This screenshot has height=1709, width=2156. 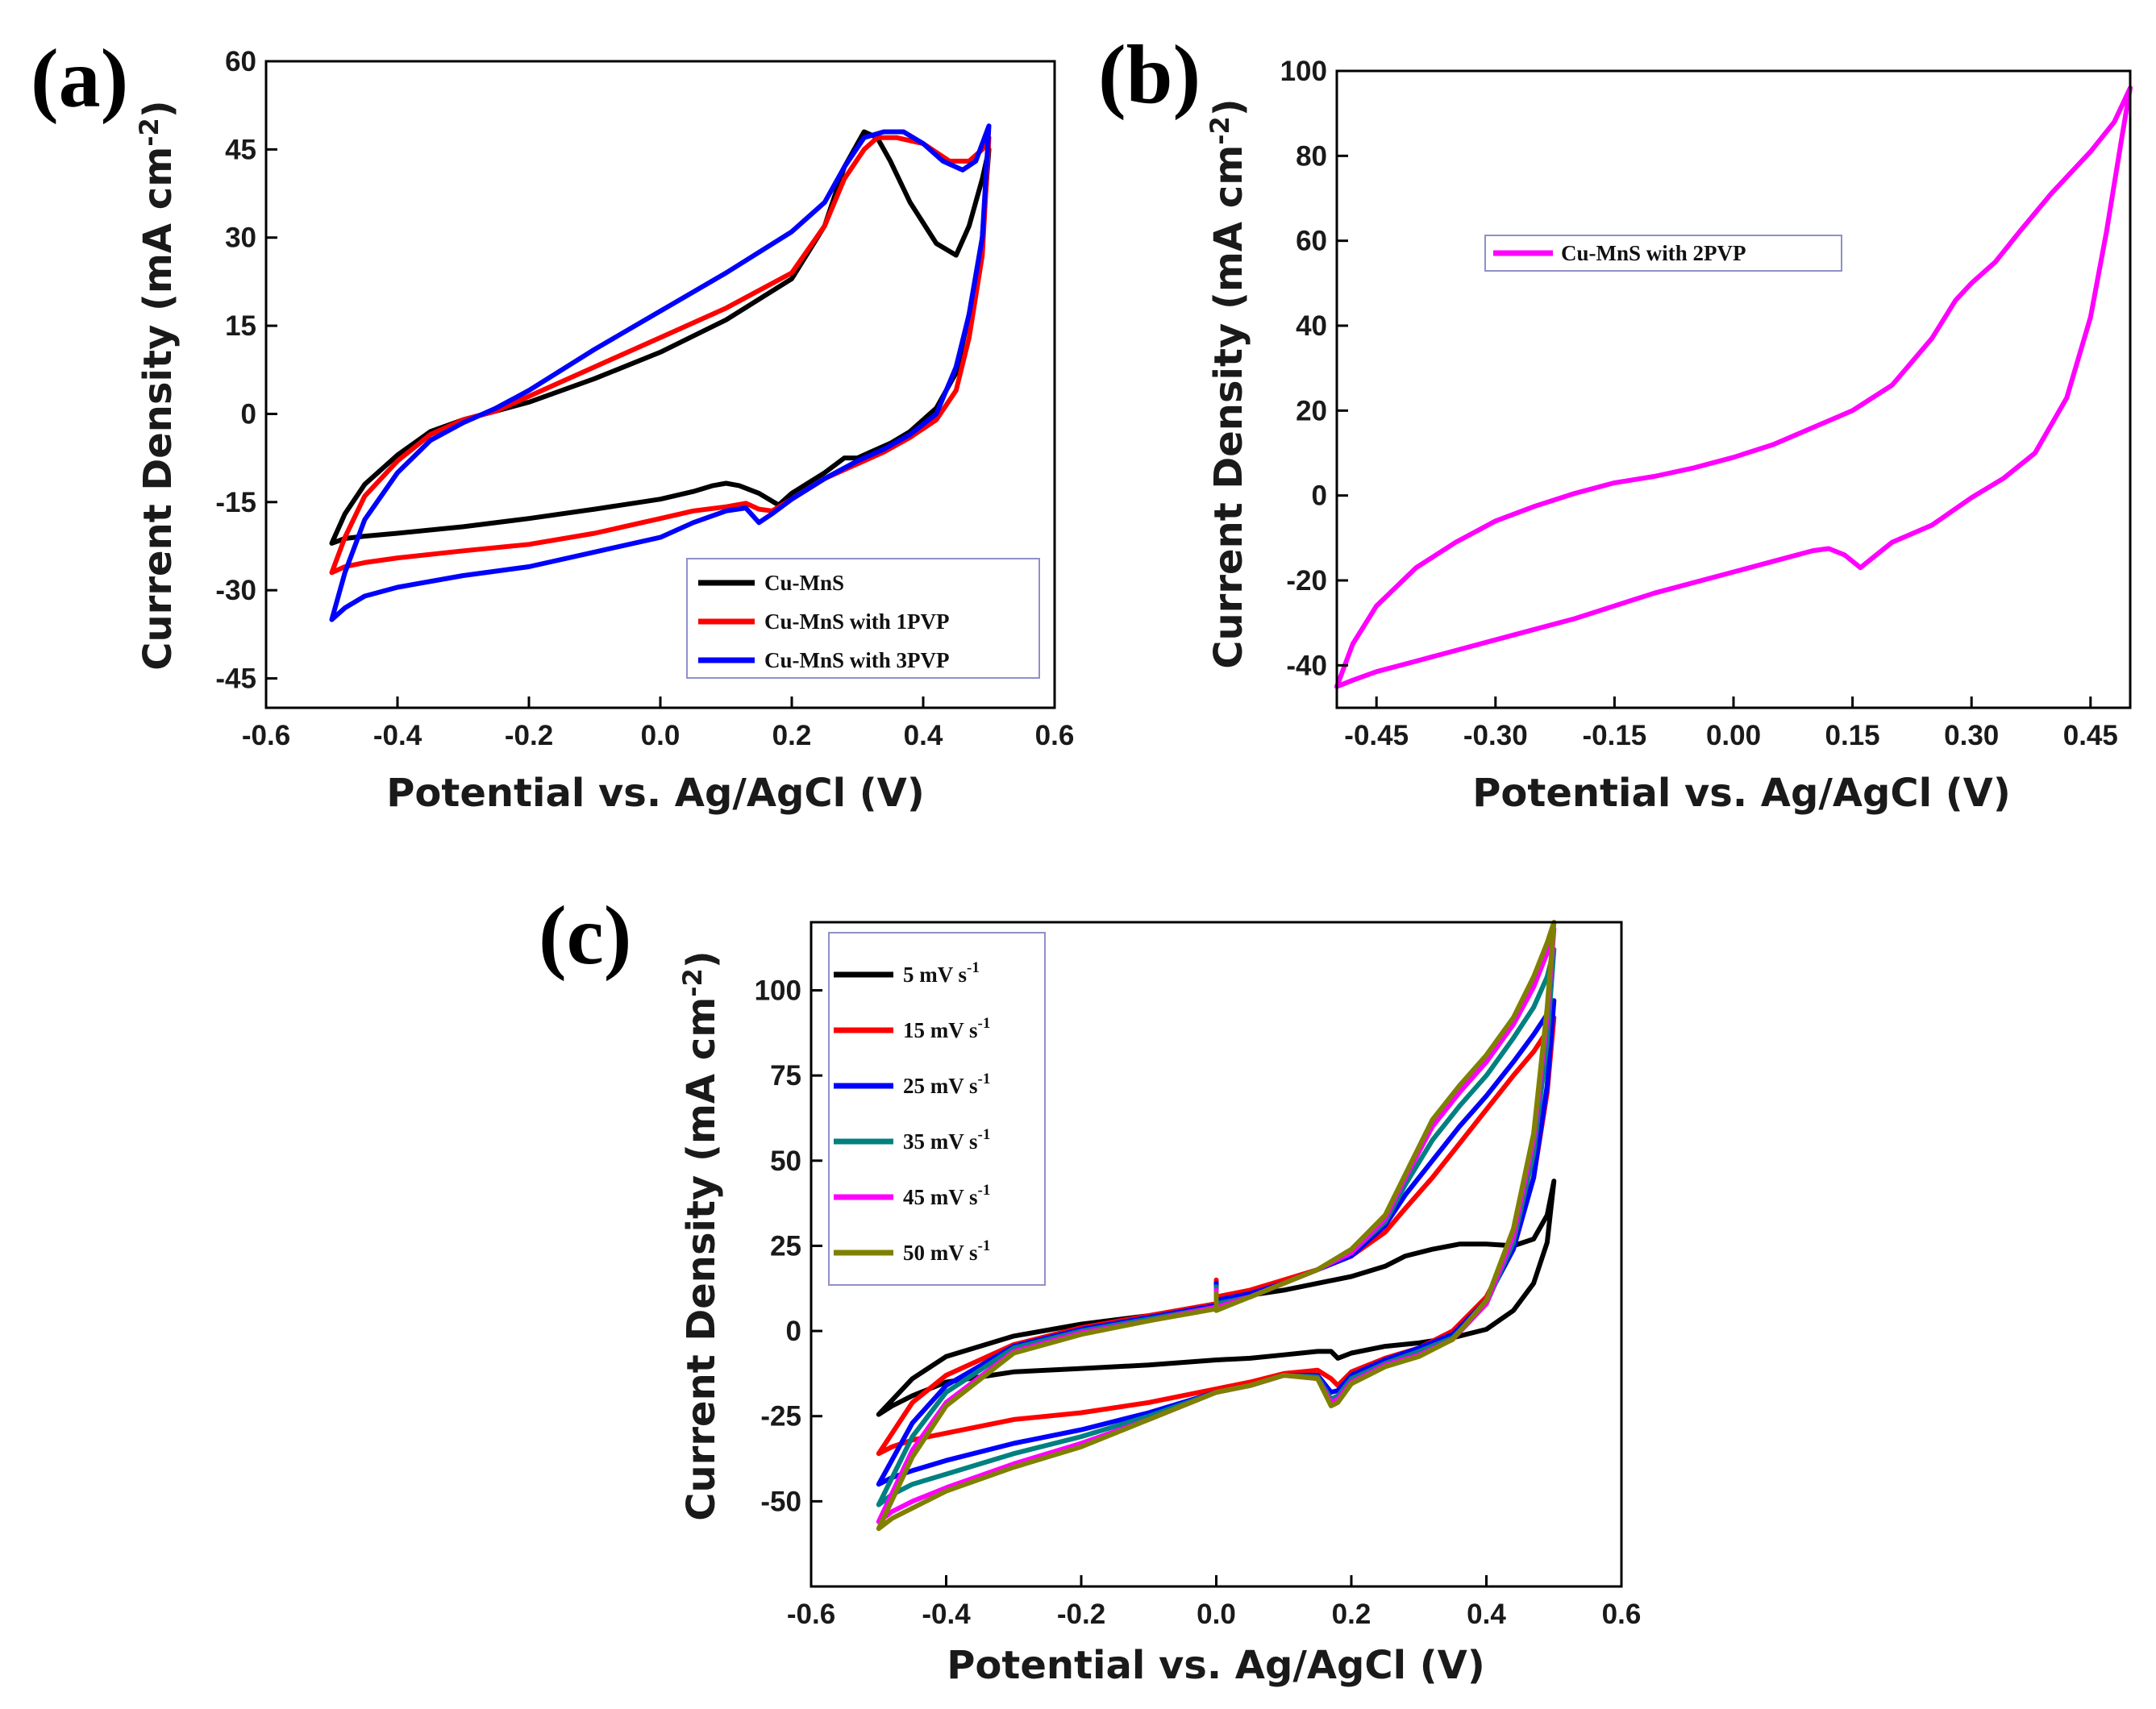 What do you see at coordinates (973, 967) in the screenshot?
I see `legend-sup-5mv: -1` at bounding box center [973, 967].